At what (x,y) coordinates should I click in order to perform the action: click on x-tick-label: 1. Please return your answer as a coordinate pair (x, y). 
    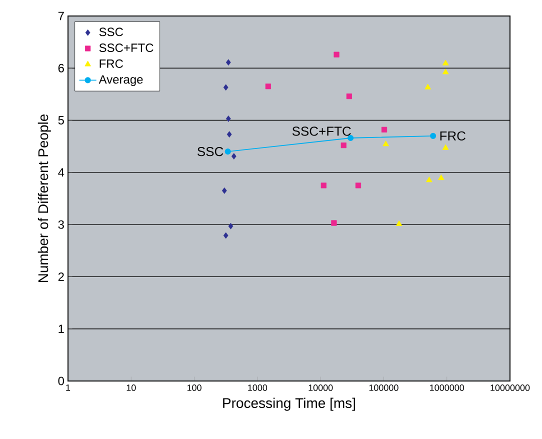
    Looking at the image, I should click on (68, 387).